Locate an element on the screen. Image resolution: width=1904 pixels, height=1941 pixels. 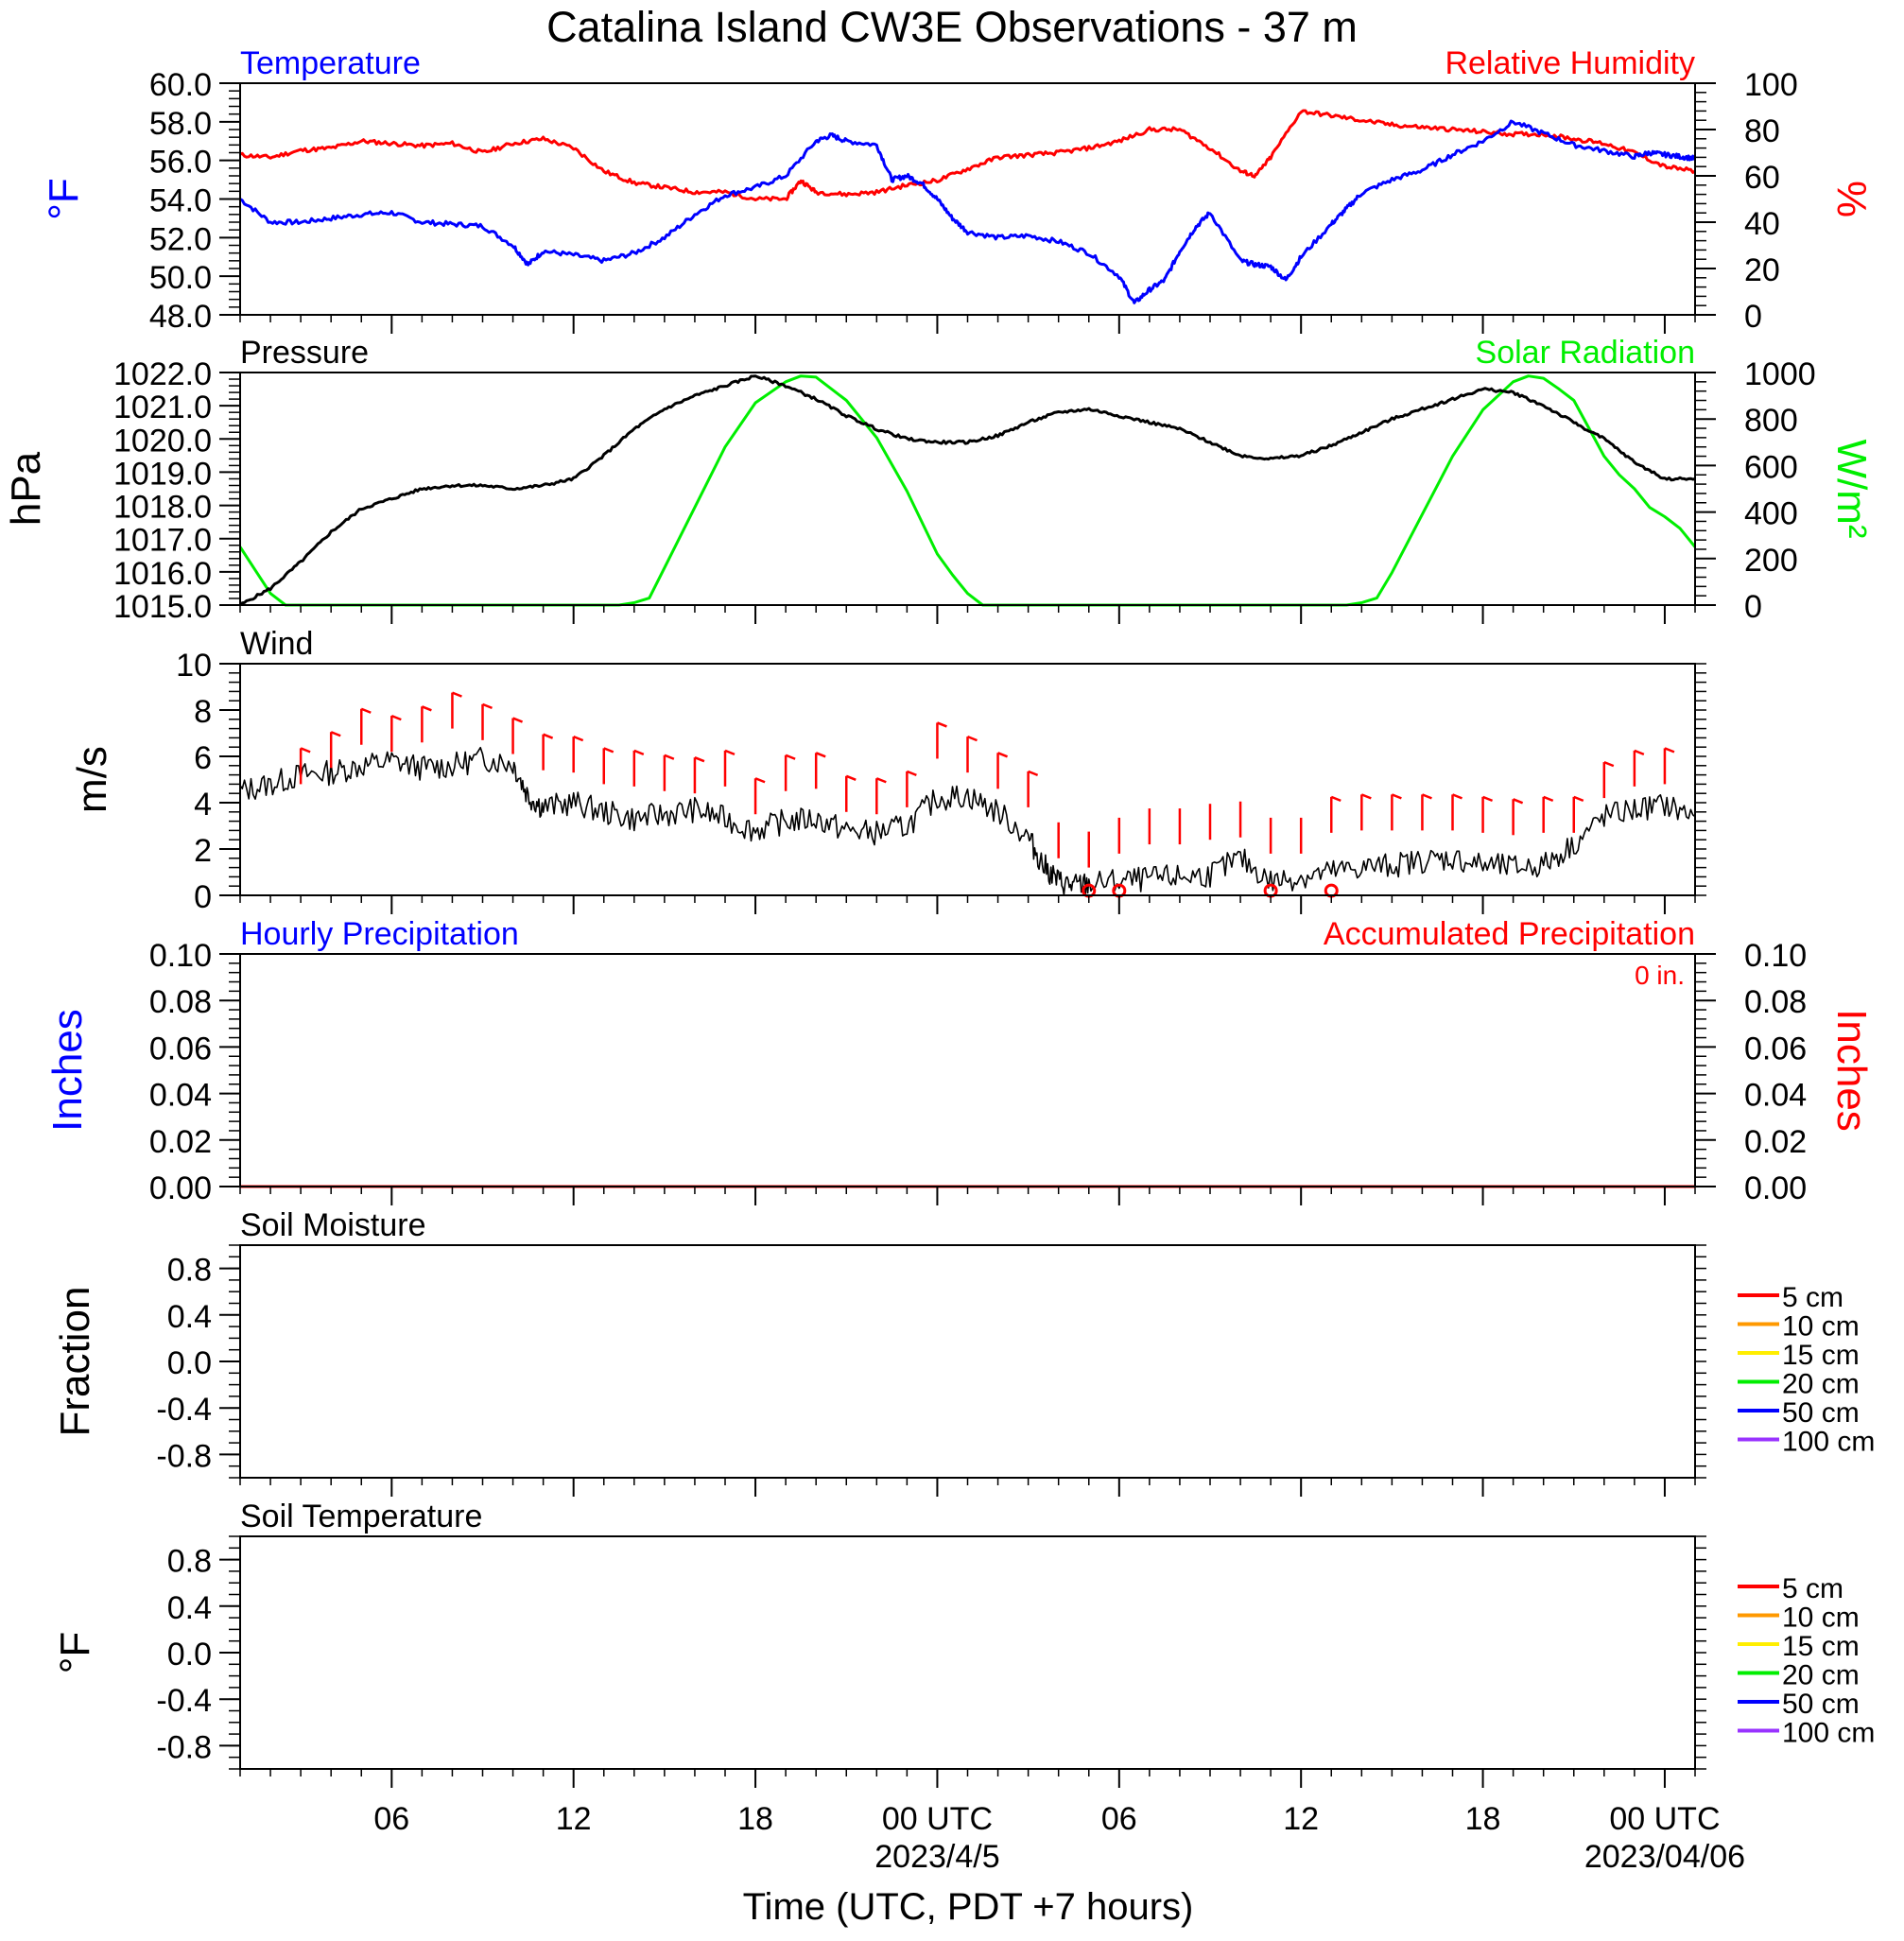
rh-axis-tick-label: 100 is located at coordinates (1771, 85).